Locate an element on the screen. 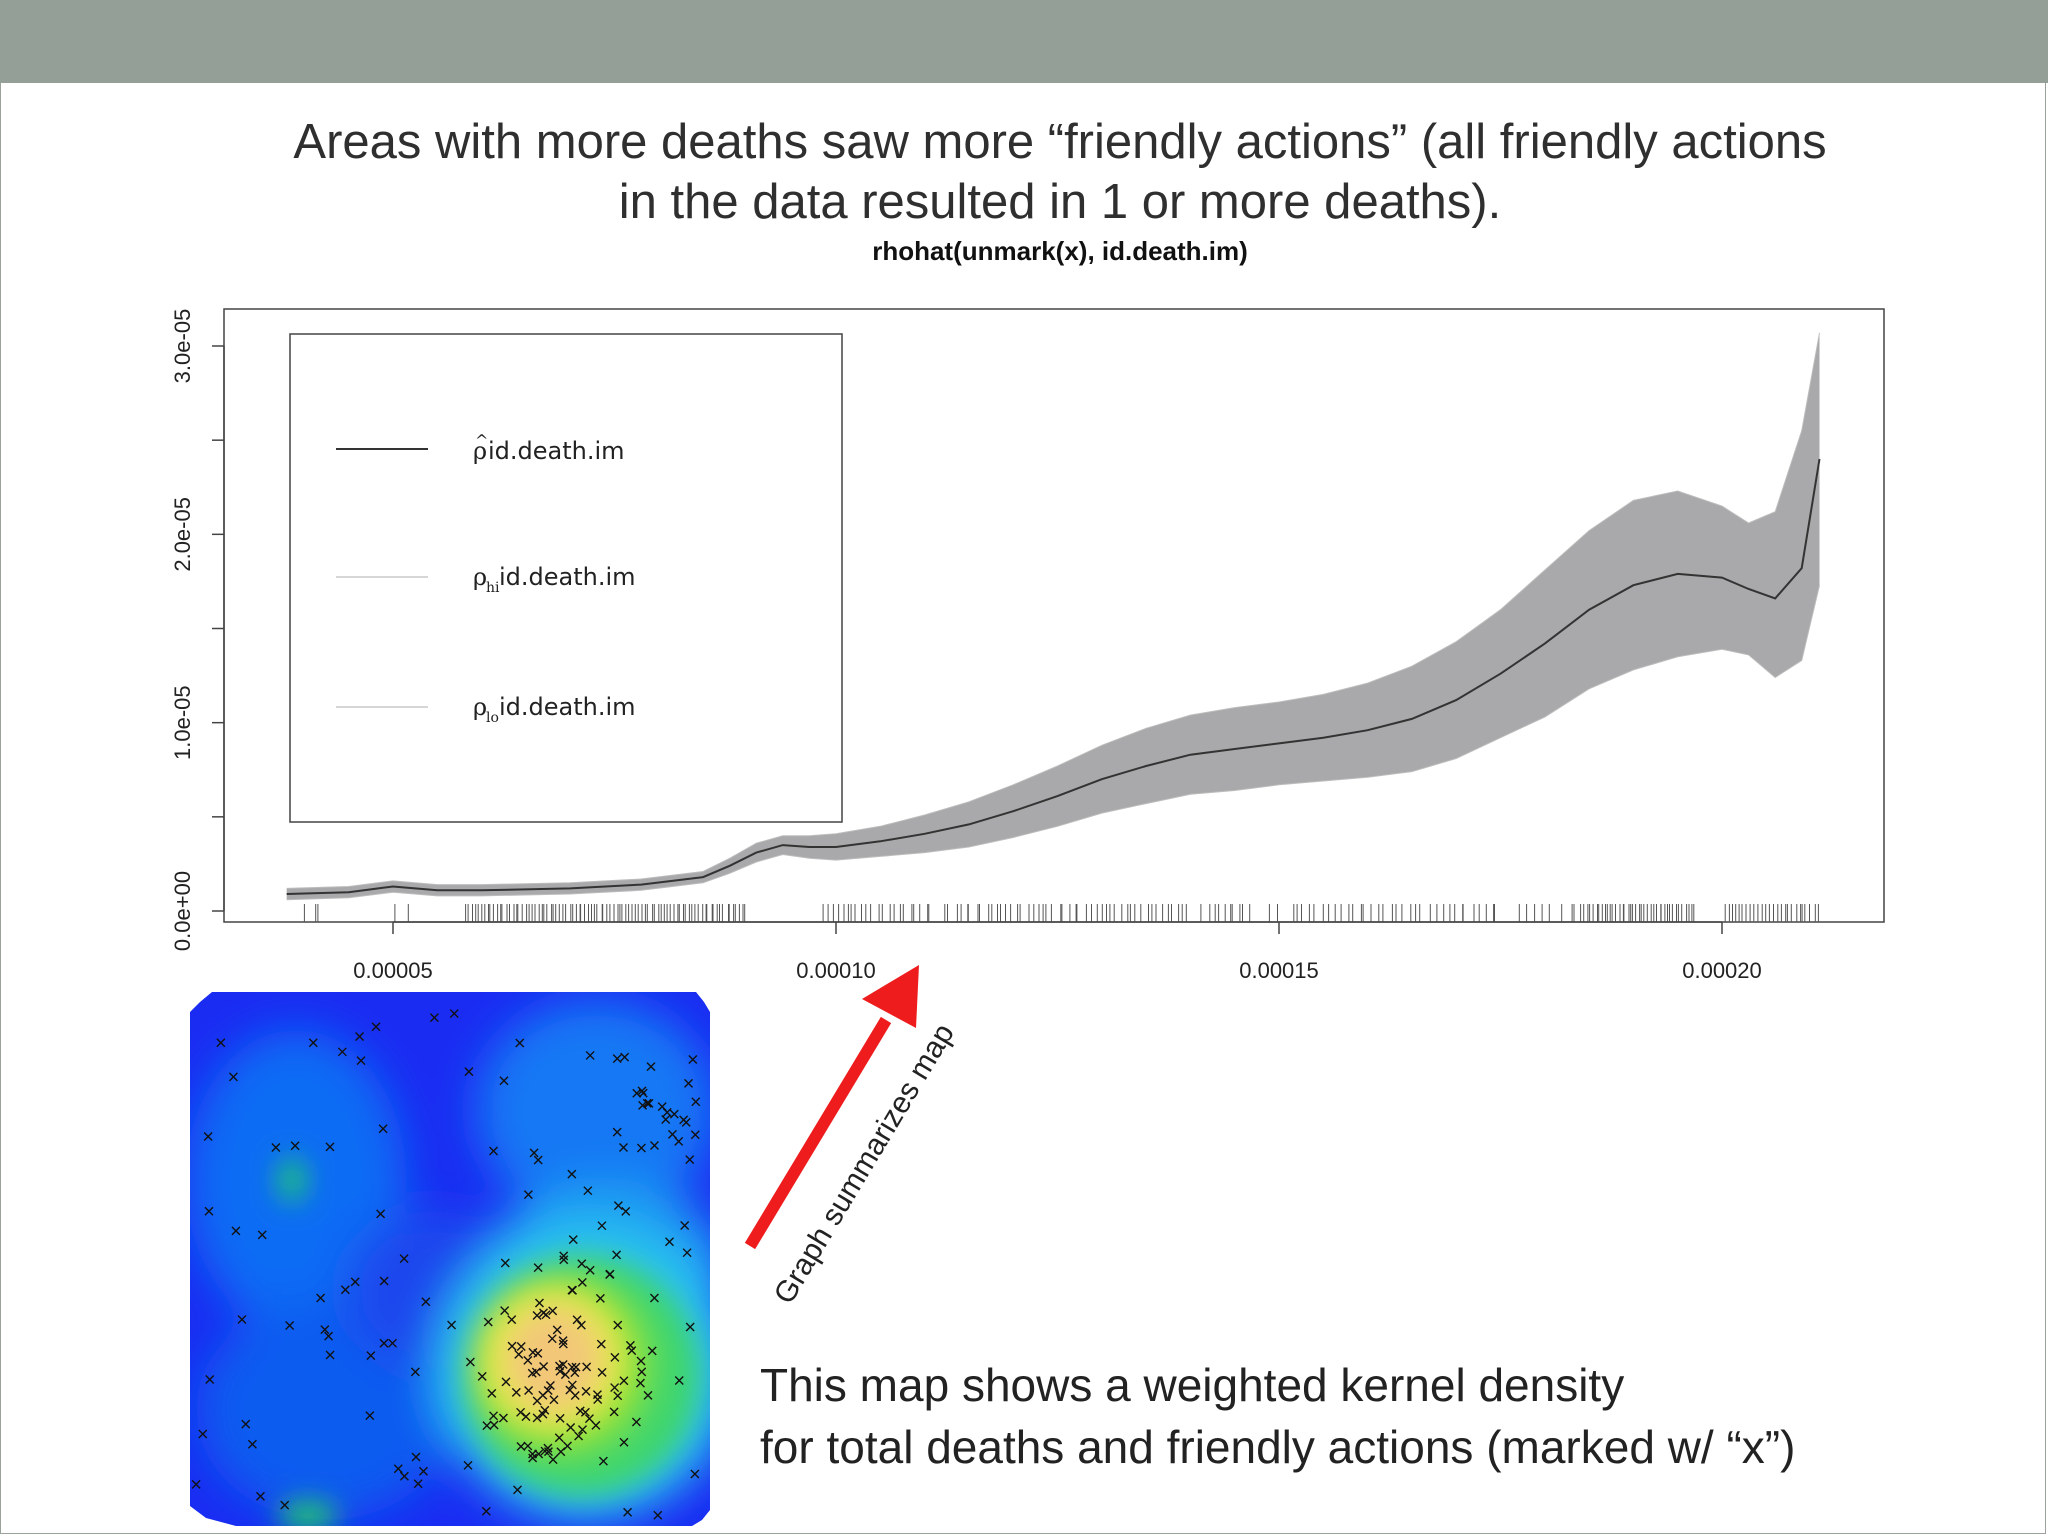  svg-text: hi is located at coordinates (493, 588).